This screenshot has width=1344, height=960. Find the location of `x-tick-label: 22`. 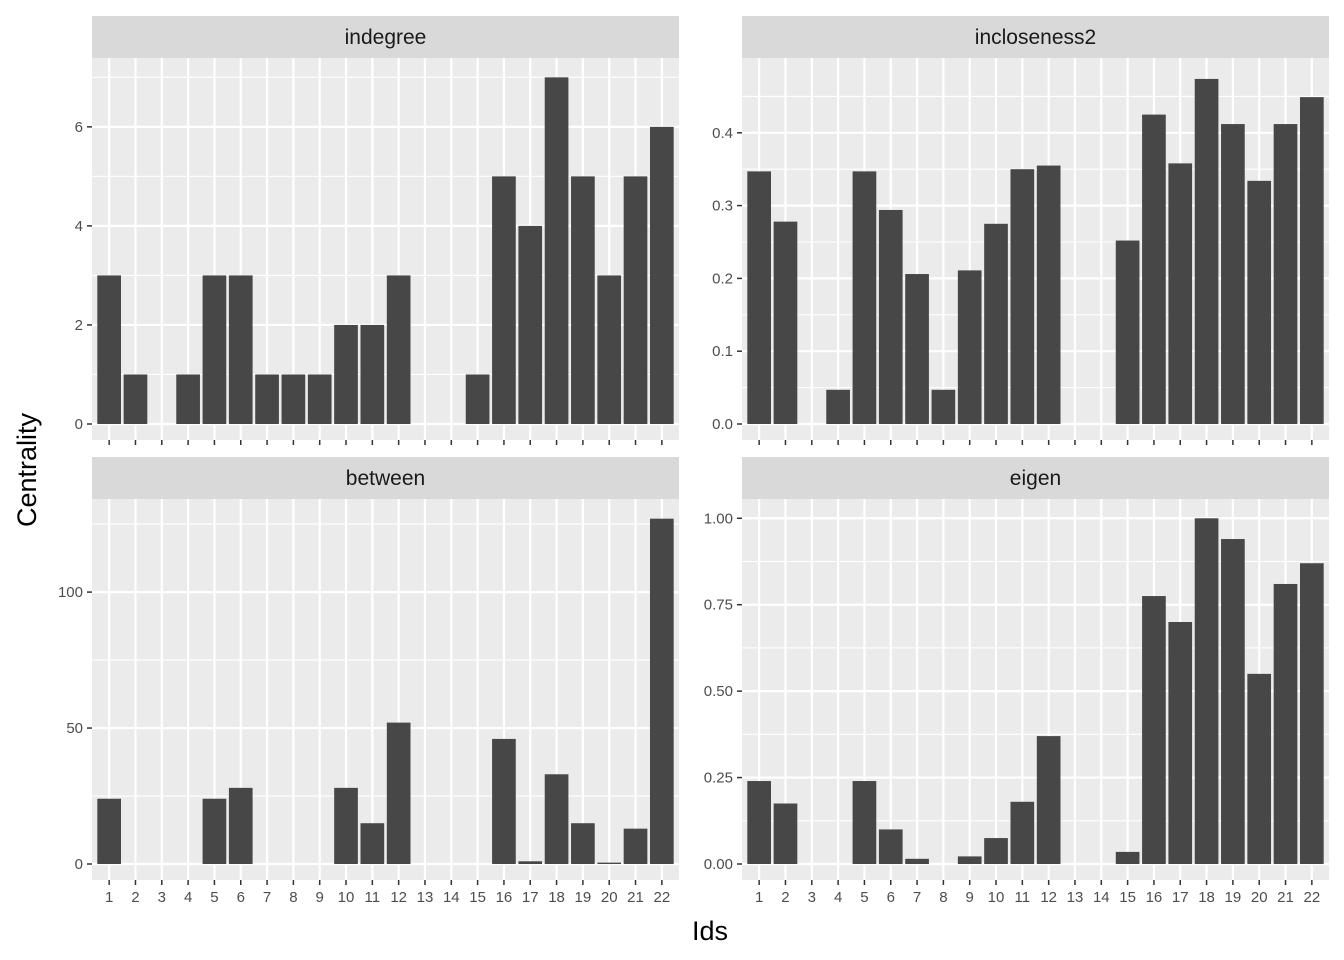

x-tick-label: 22 is located at coordinates (661, 897).